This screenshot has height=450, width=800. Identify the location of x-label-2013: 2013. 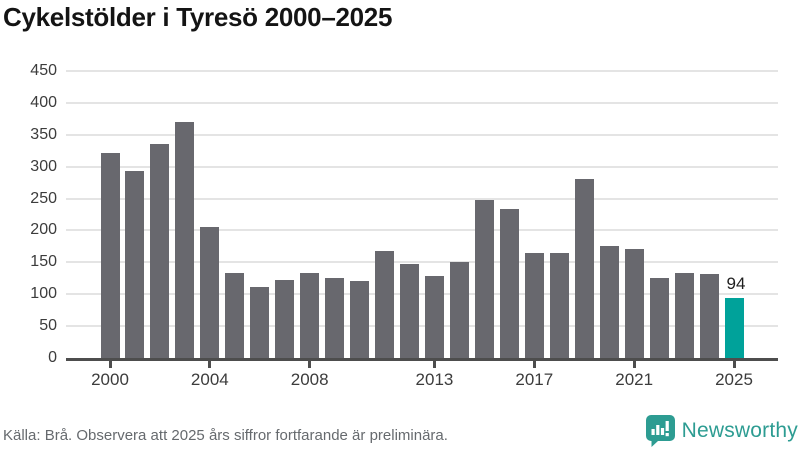
(434, 379).